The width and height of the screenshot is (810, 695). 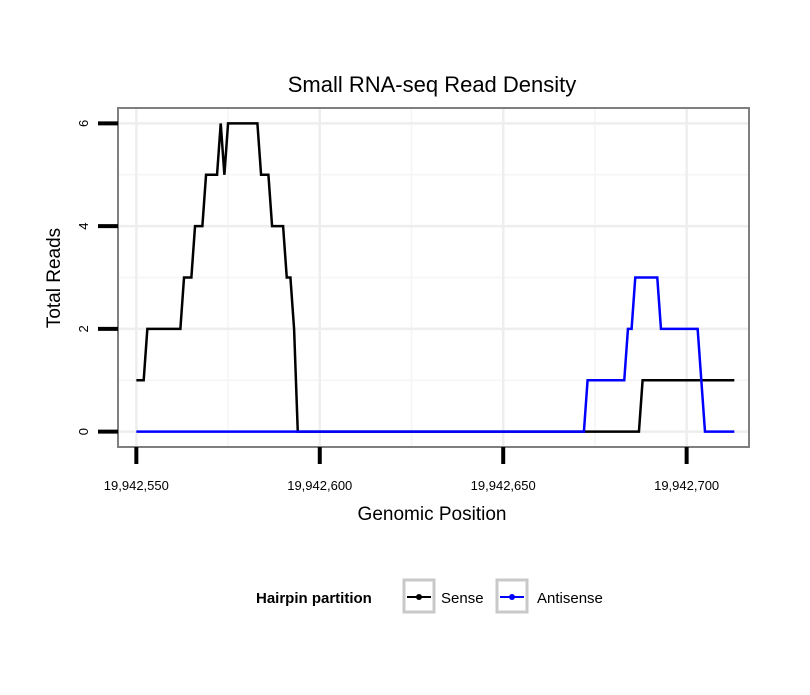 What do you see at coordinates (462, 598) in the screenshot?
I see `legend-label-sense: Sense` at bounding box center [462, 598].